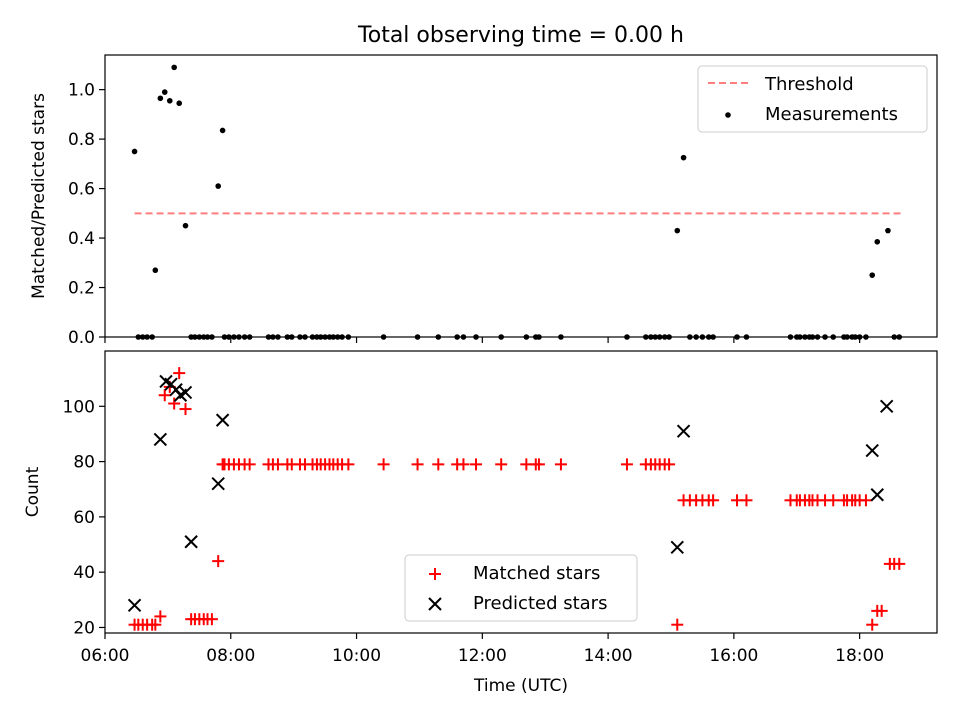 The width and height of the screenshot is (960, 720). I want to click on x-tick-label: 08:00, so click(230, 656).